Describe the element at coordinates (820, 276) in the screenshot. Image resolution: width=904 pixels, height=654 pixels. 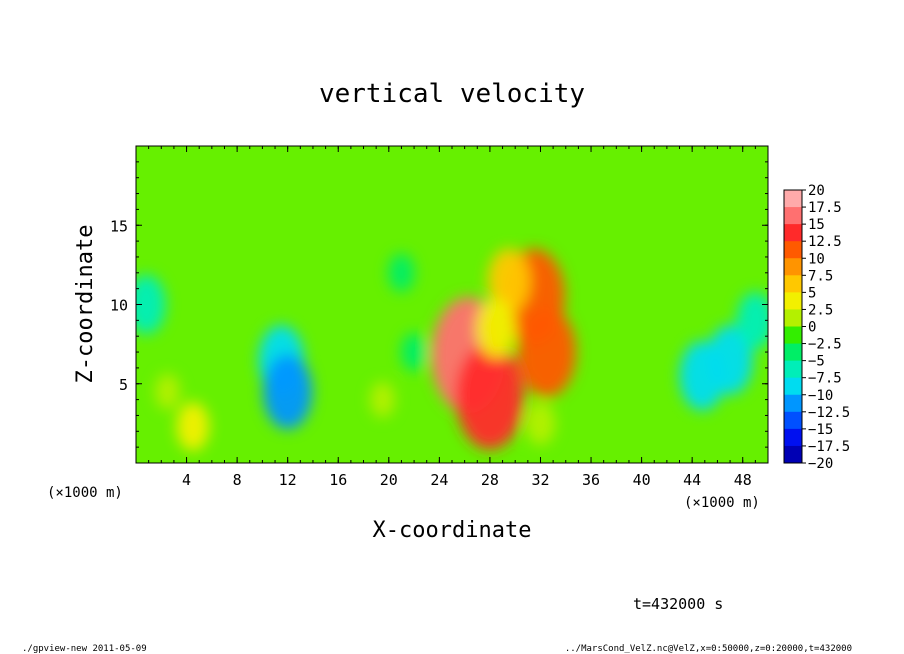
I see `colorbar-label: 7.5` at that location.